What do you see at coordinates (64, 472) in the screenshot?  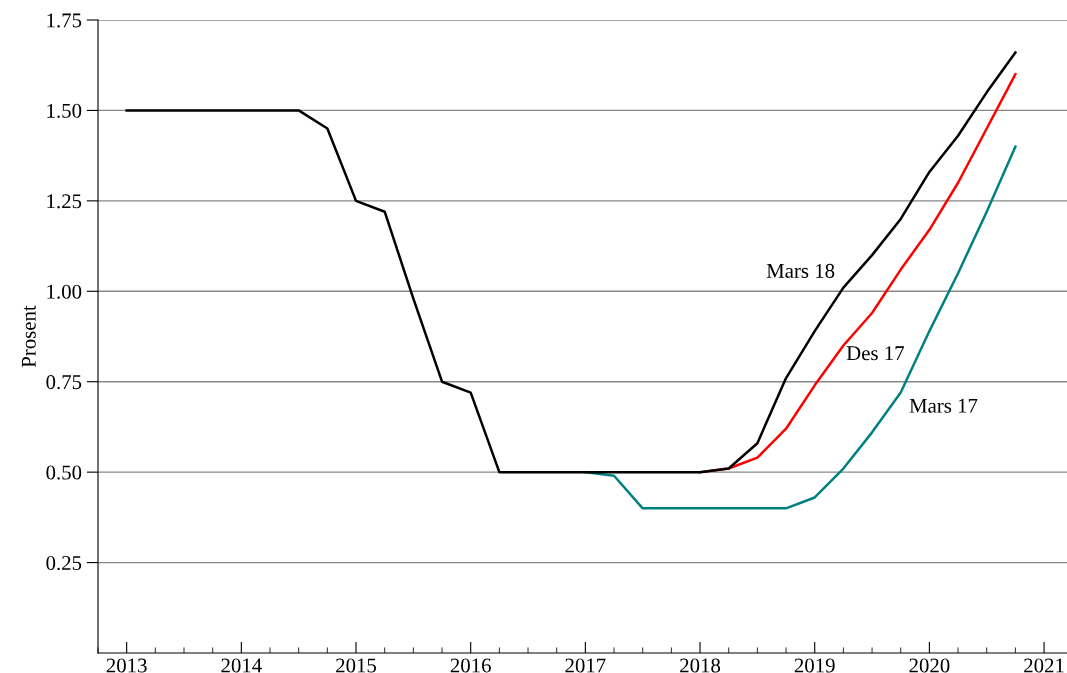 I see `y-tick-label: 0.50` at bounding box center [64, 472].